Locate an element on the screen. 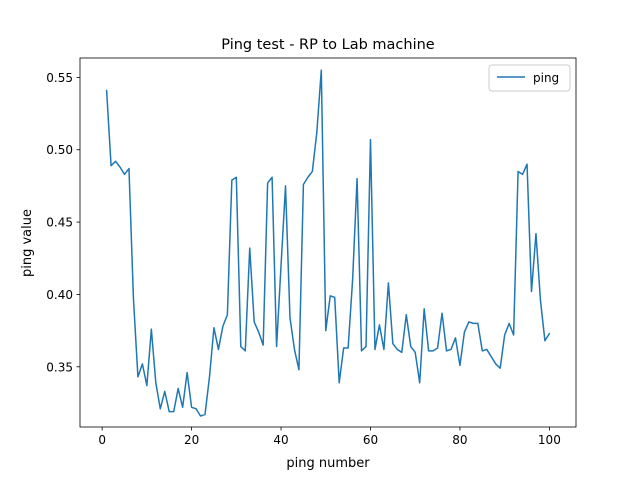 The width and height of the screenshot is (640, 484). y-axis-label: ping value is located at coordinates (27, 243).